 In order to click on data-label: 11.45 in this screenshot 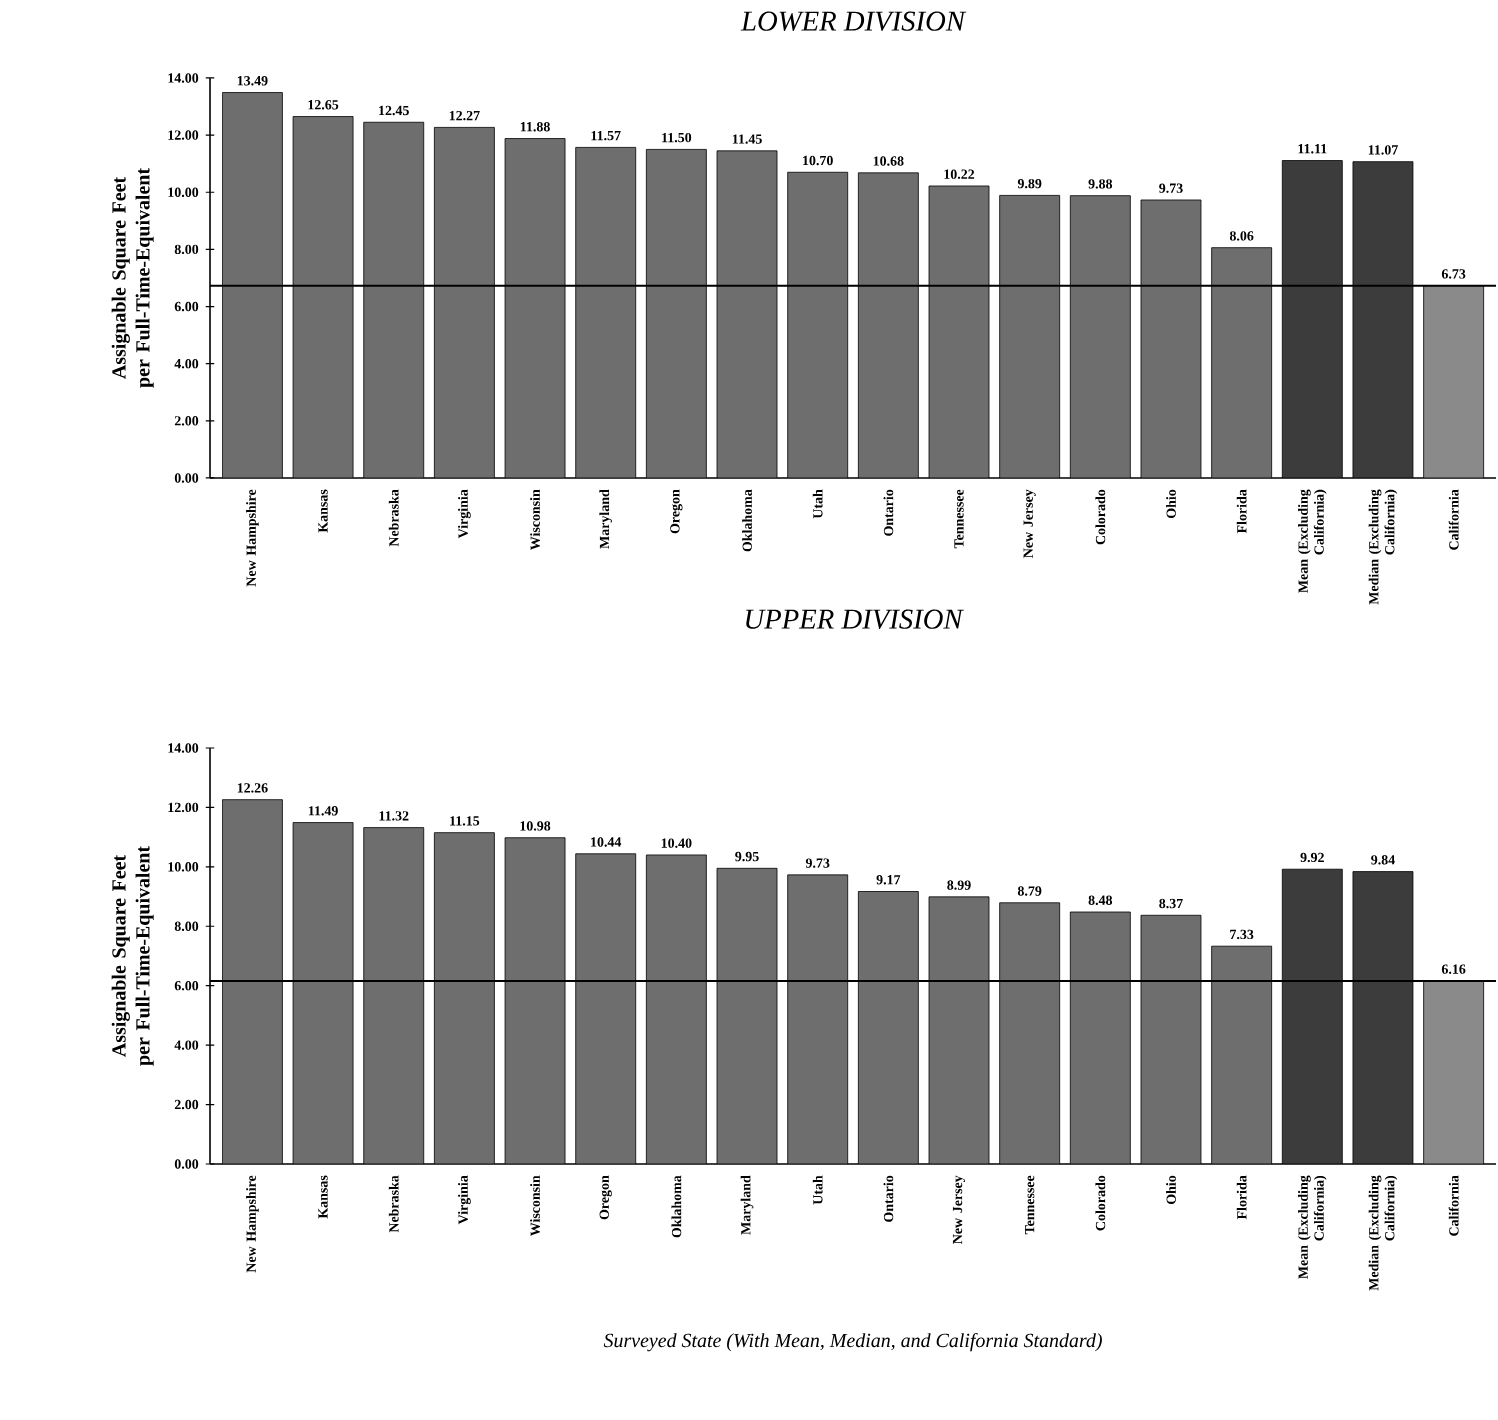, I will do `click(747, 139)`.